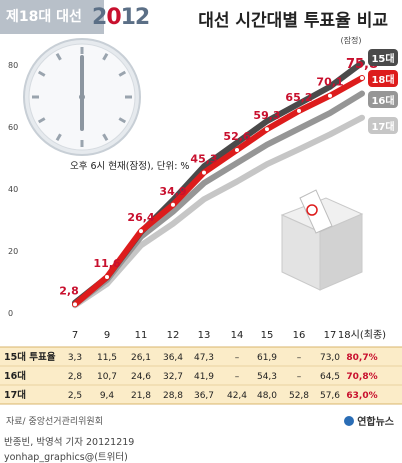 The height and width of the screenshot is (463, 402). I want to click on brand-2012: 2012, so click(121, 18).